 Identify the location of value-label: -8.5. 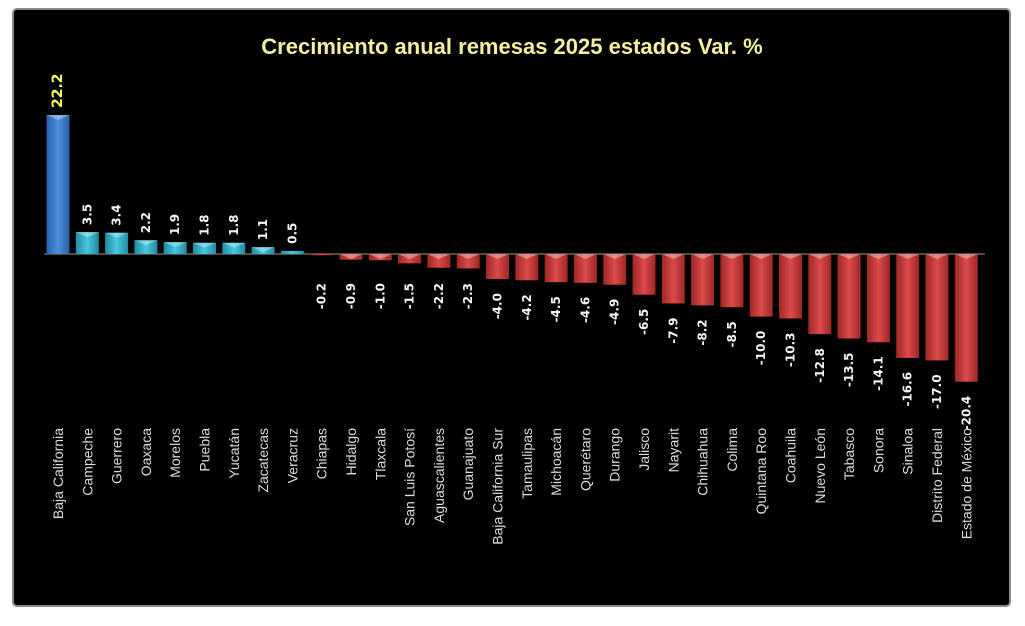
(732, 334).